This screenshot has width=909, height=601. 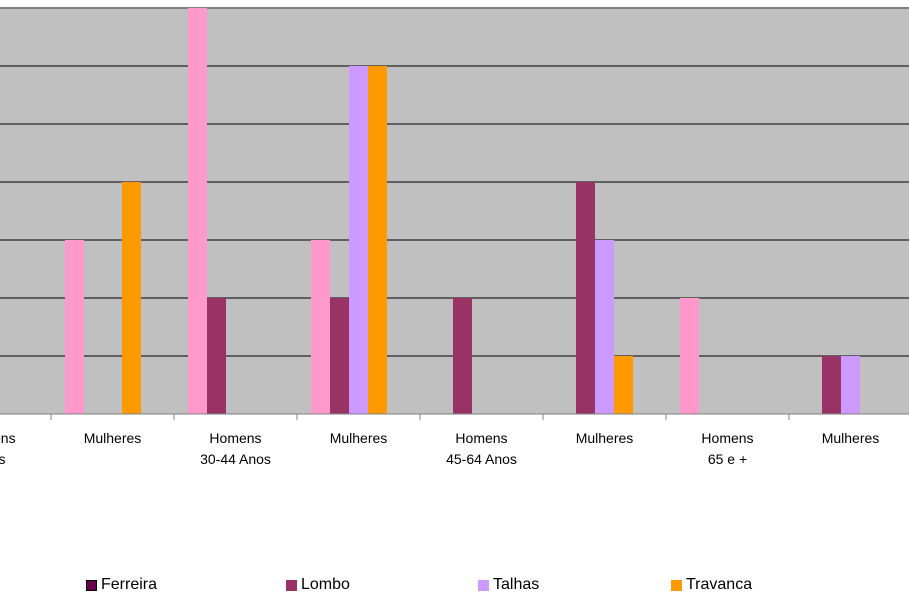 I want to click on category-label: 45-64 Anos, so click(x=481, y=459).